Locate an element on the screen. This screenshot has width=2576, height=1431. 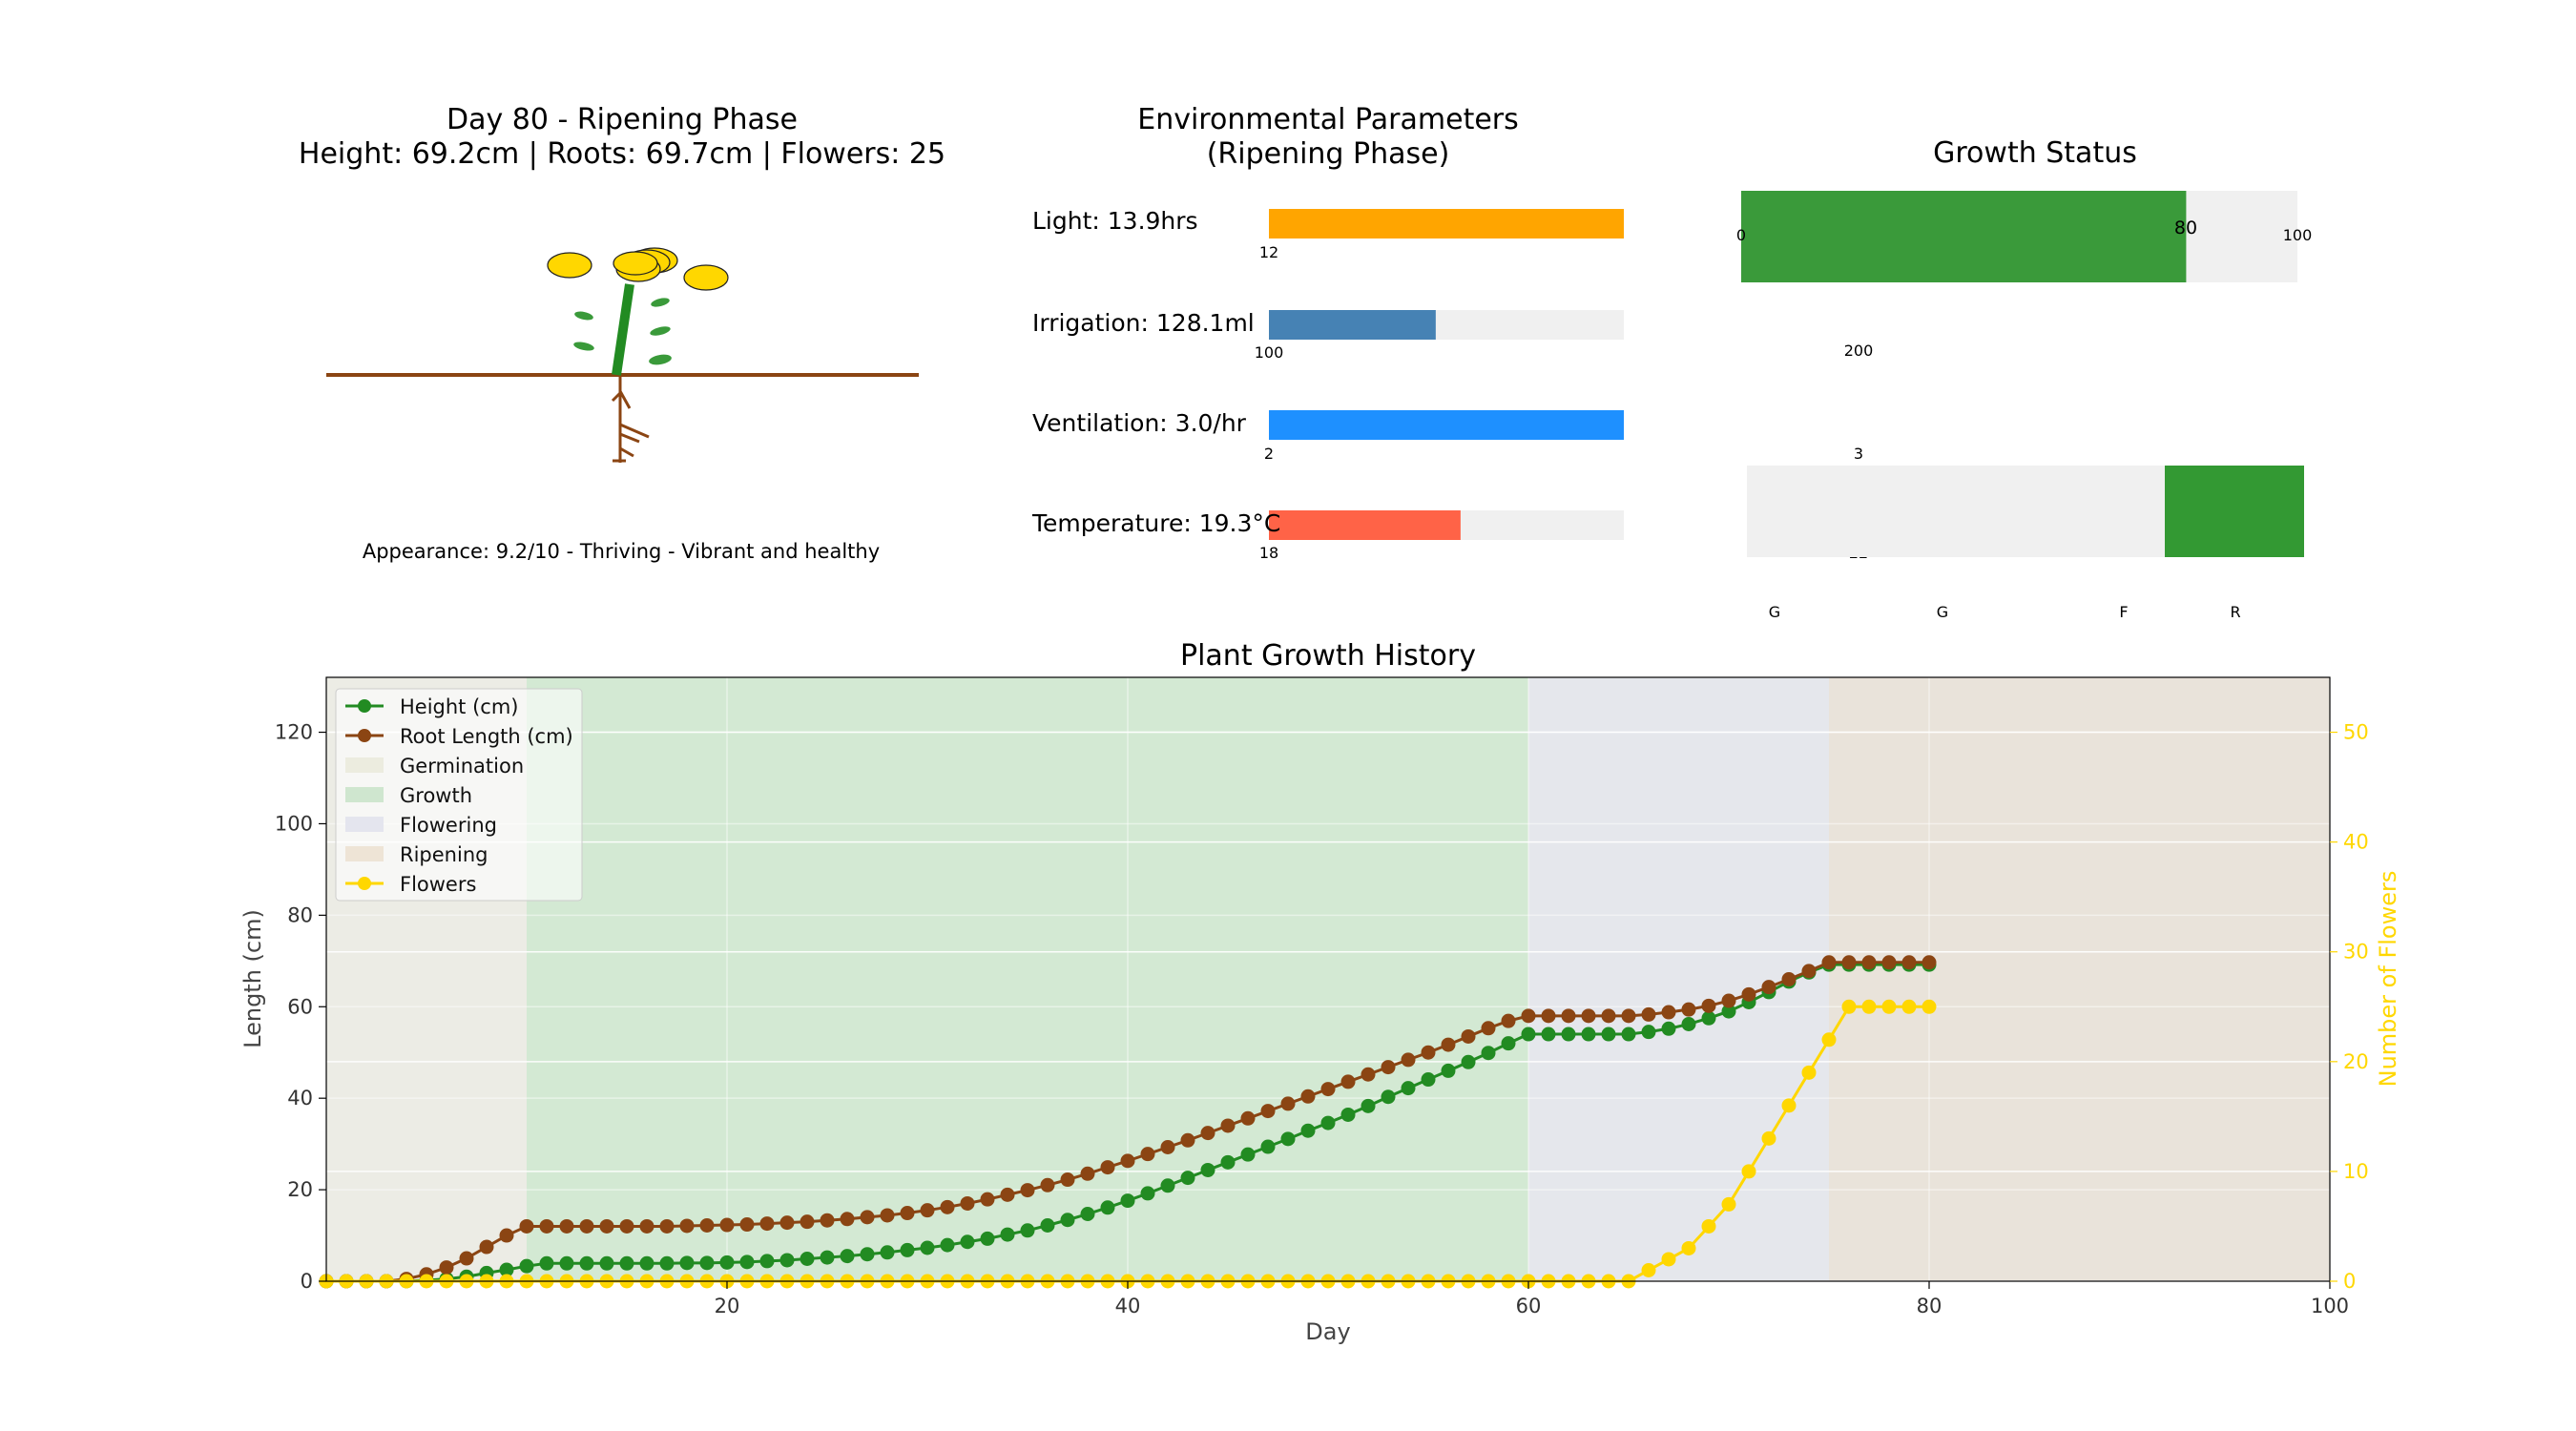
plant-title-line1: Day 80 - Ripening Phase is located at coordinates (622, 119).